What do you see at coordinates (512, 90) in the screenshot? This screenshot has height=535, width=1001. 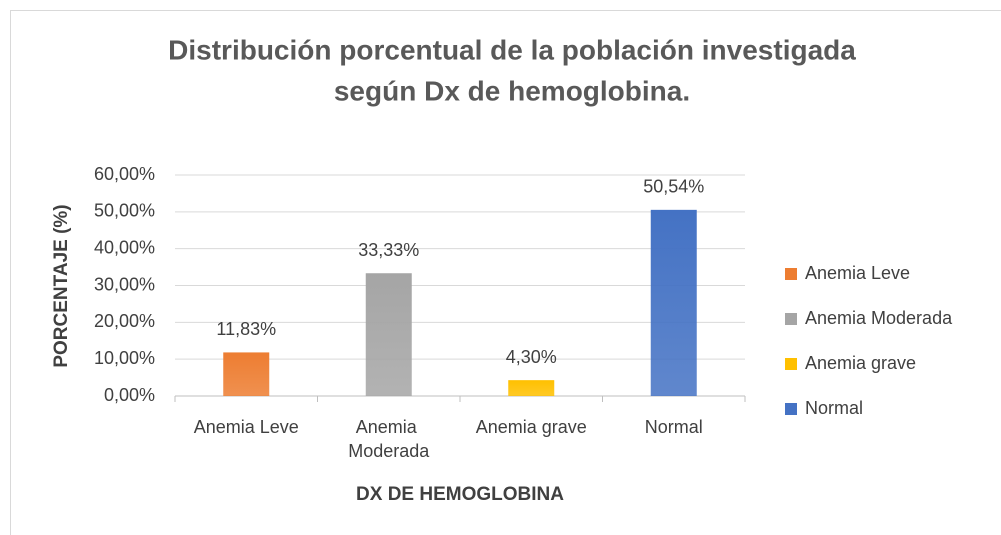 I see `chart-title: según Dx de hemoglobina.` at bounding box center [512, 90].